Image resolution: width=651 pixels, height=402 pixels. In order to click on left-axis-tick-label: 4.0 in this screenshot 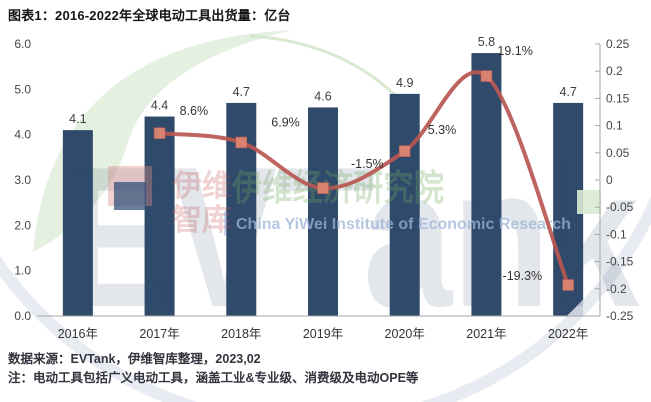, I will do `click(22, 135)`.